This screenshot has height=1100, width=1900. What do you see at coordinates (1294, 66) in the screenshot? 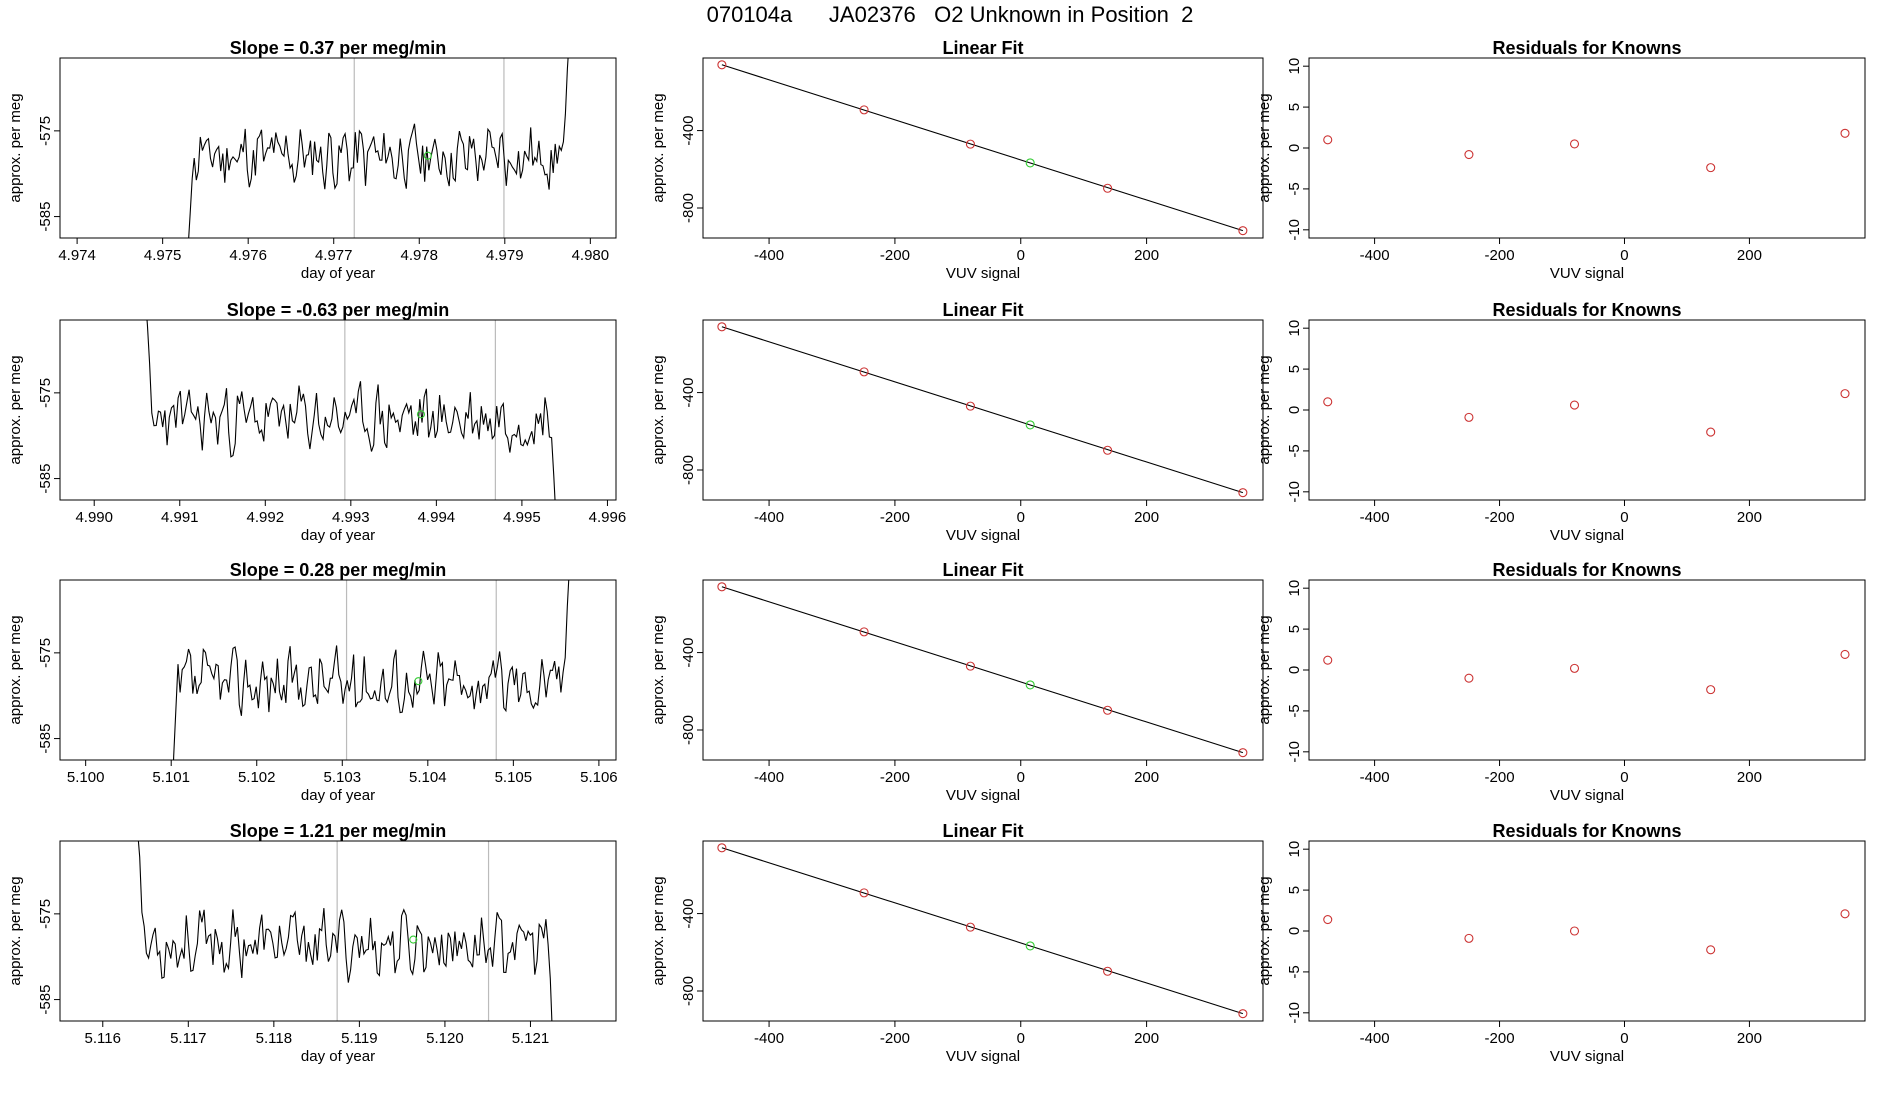
I see `y-tick-label: 10` at bounding box center [1294, 66].